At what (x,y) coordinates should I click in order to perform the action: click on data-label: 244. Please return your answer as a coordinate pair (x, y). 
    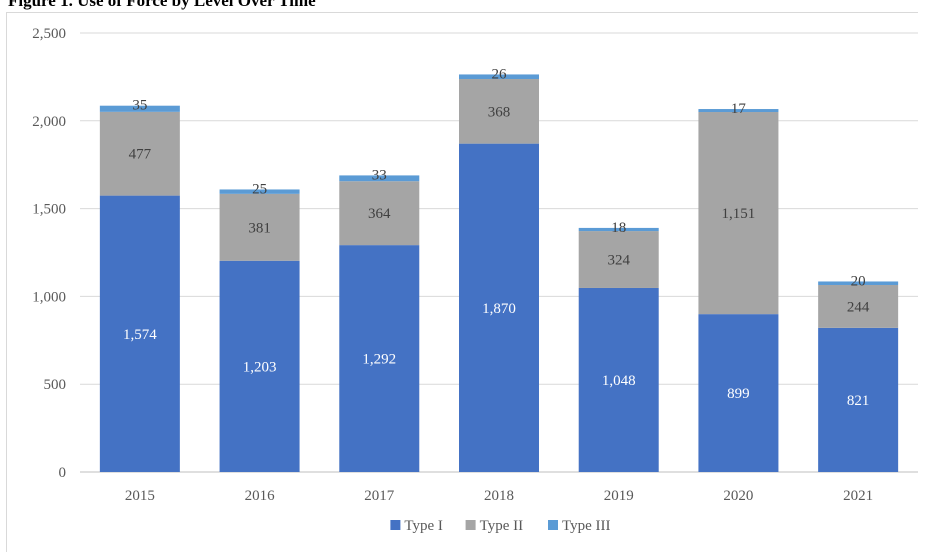
    Looking at the image, I should click on (858, 307).